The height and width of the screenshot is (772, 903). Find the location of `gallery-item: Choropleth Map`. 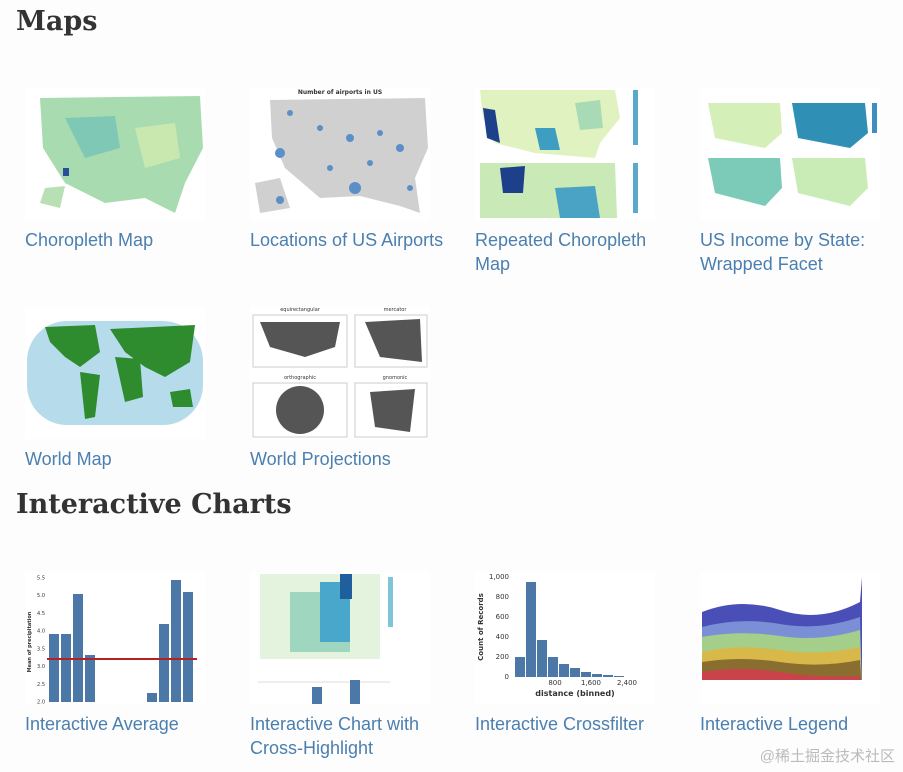

gallery-item: Choropleth Map is located at coordinates (127, 170).